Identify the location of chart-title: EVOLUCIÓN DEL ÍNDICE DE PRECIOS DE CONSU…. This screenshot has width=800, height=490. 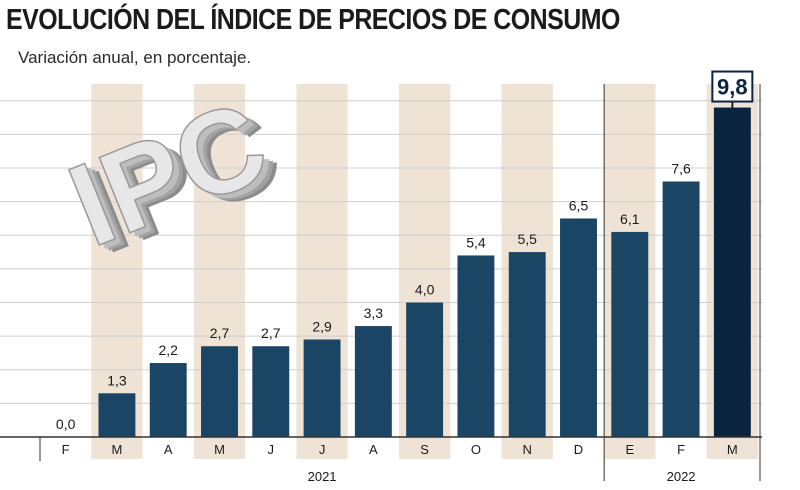
(313, 20).